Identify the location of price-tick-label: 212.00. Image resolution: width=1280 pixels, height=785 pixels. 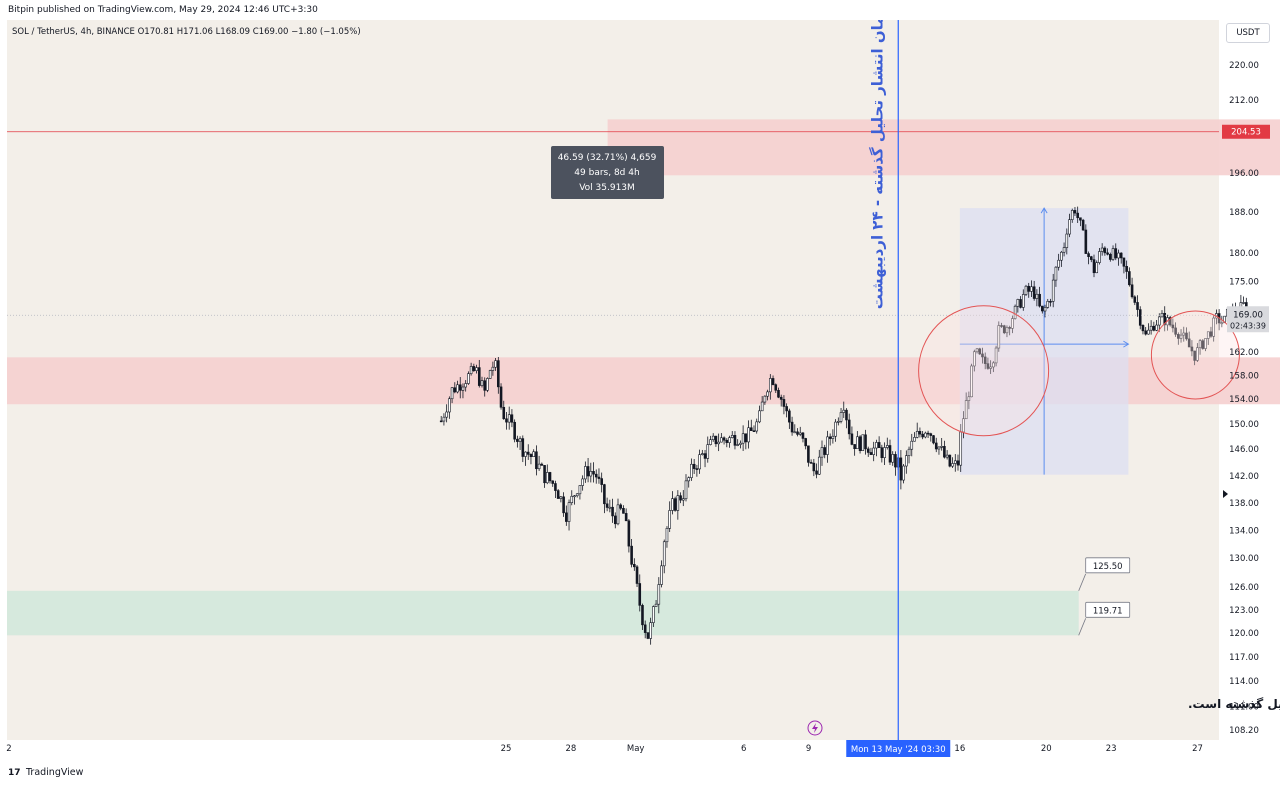
(1244, 101).